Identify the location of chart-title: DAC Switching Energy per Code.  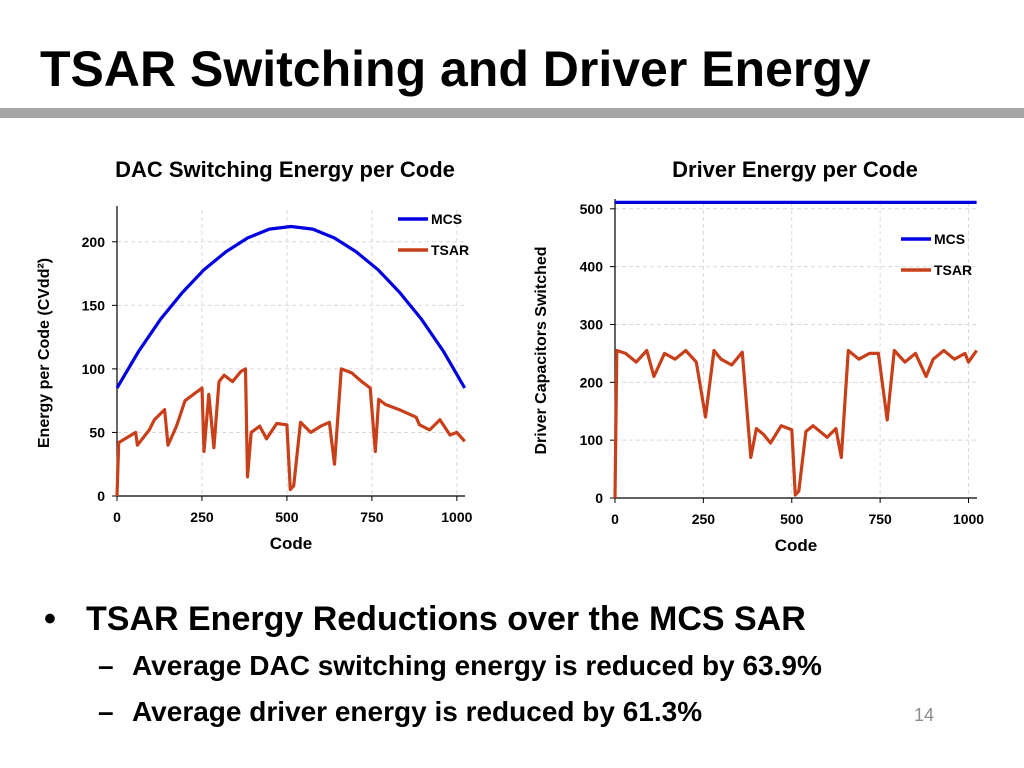
(285, 169).